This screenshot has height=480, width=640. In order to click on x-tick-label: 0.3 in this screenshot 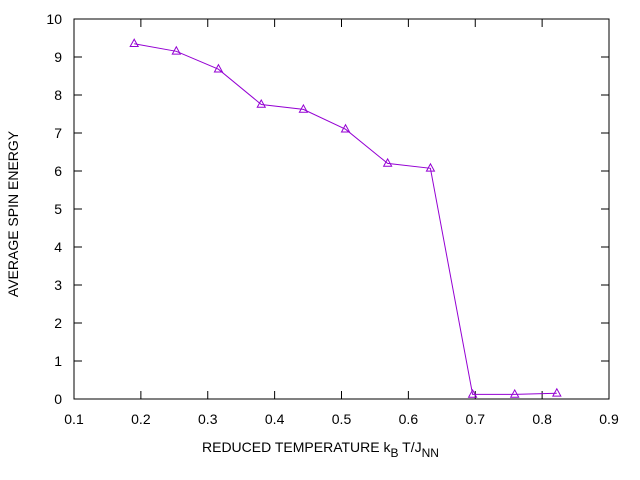, I will do `click(208, 419)`.